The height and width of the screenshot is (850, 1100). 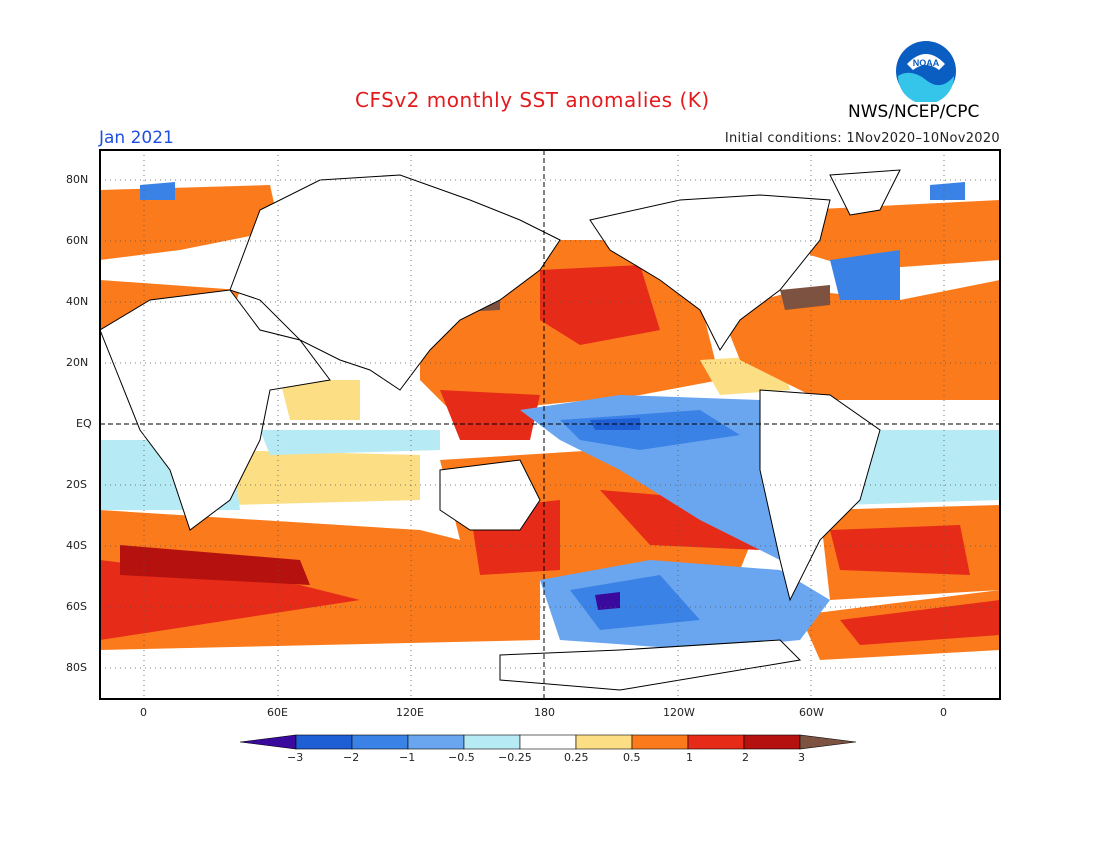 What do you see at coordinates (407, 757) in the screenshot?
I see `legend-tick-label: −1` at bounding box center [407, 757].